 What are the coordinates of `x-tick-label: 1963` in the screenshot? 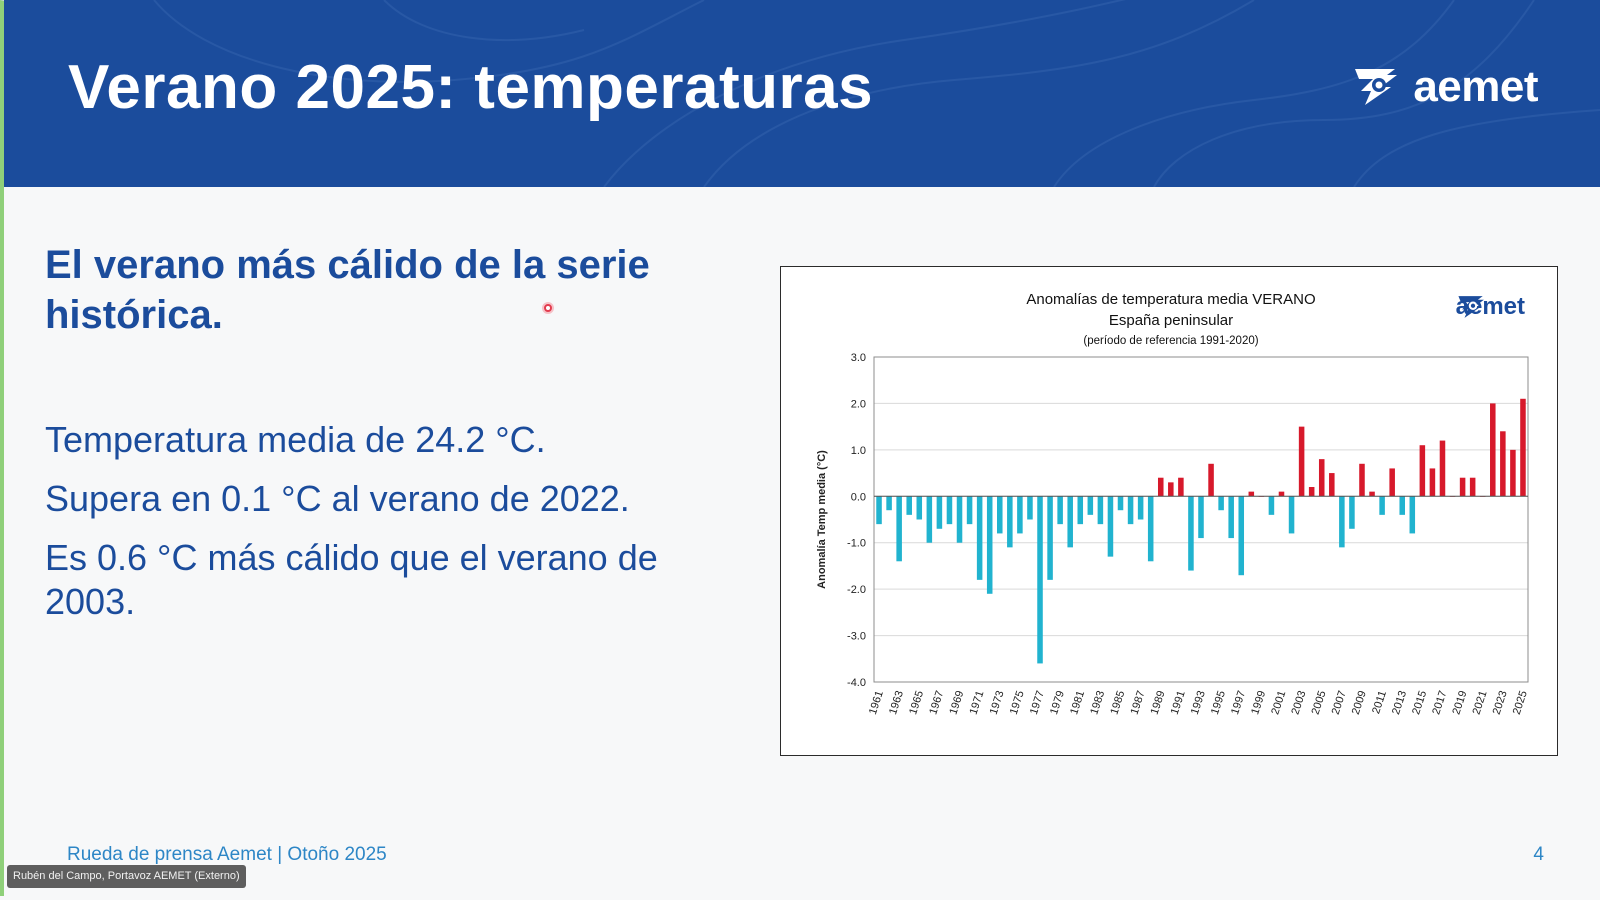 It's located at (896, 702).